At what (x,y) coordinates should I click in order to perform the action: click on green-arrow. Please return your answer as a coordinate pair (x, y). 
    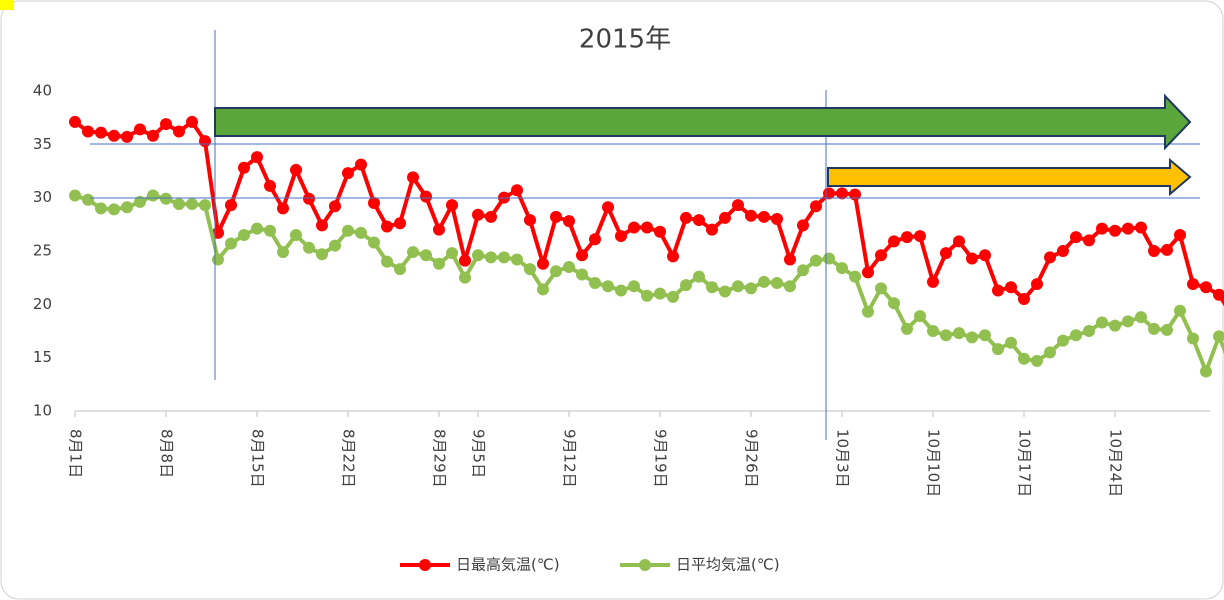
    Looking at the image, I should click on (703, 122).